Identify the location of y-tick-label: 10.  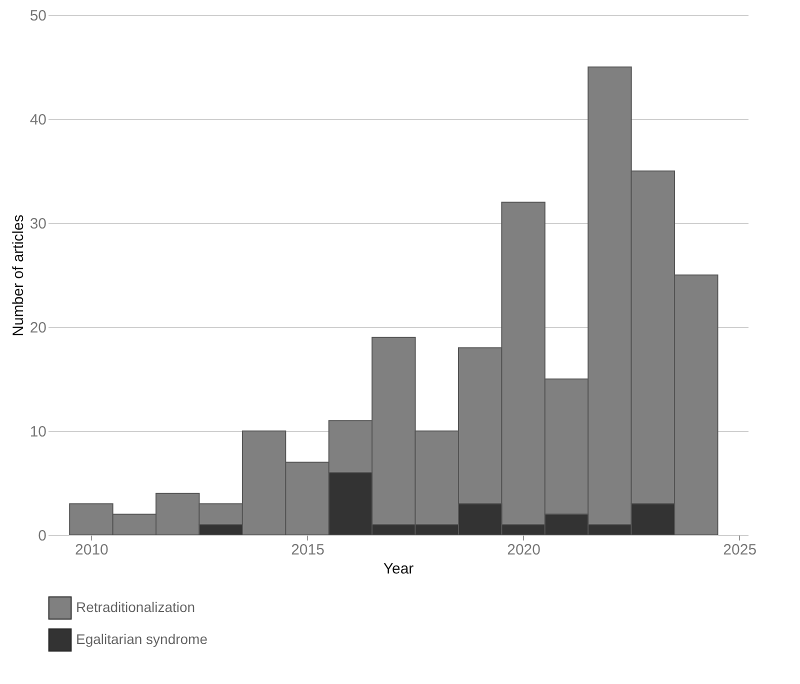
(38, 432).